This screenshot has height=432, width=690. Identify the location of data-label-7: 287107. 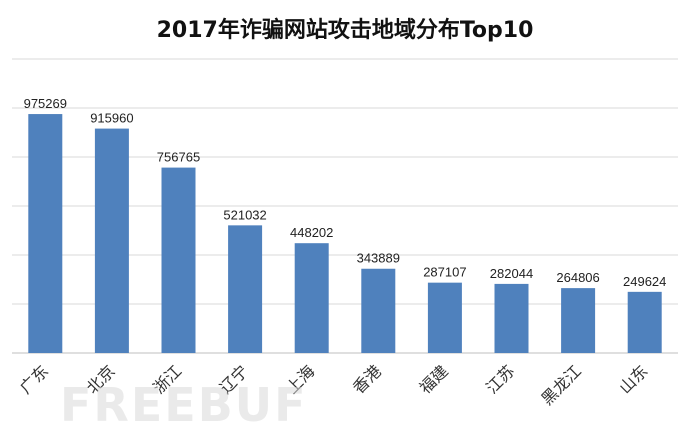
(444, 272).